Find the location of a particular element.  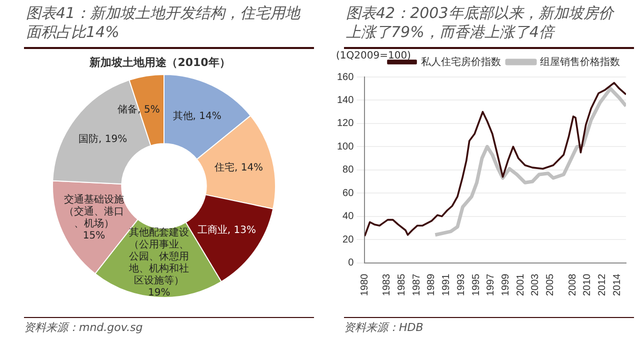

chart-title: 图表42：2003年底部以来，新加坡房价上涨了79%，而香港上涨了4倍 is located at coordinates (489, 24).